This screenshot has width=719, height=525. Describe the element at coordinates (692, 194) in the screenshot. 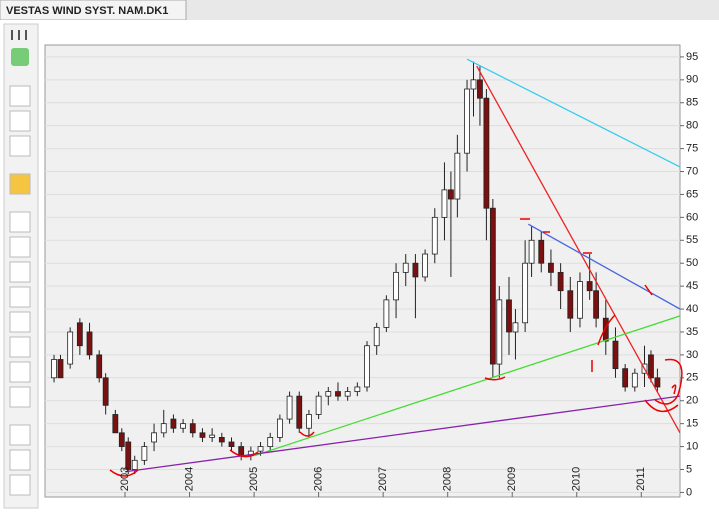

I see `y-tick-label: 65` at that location.